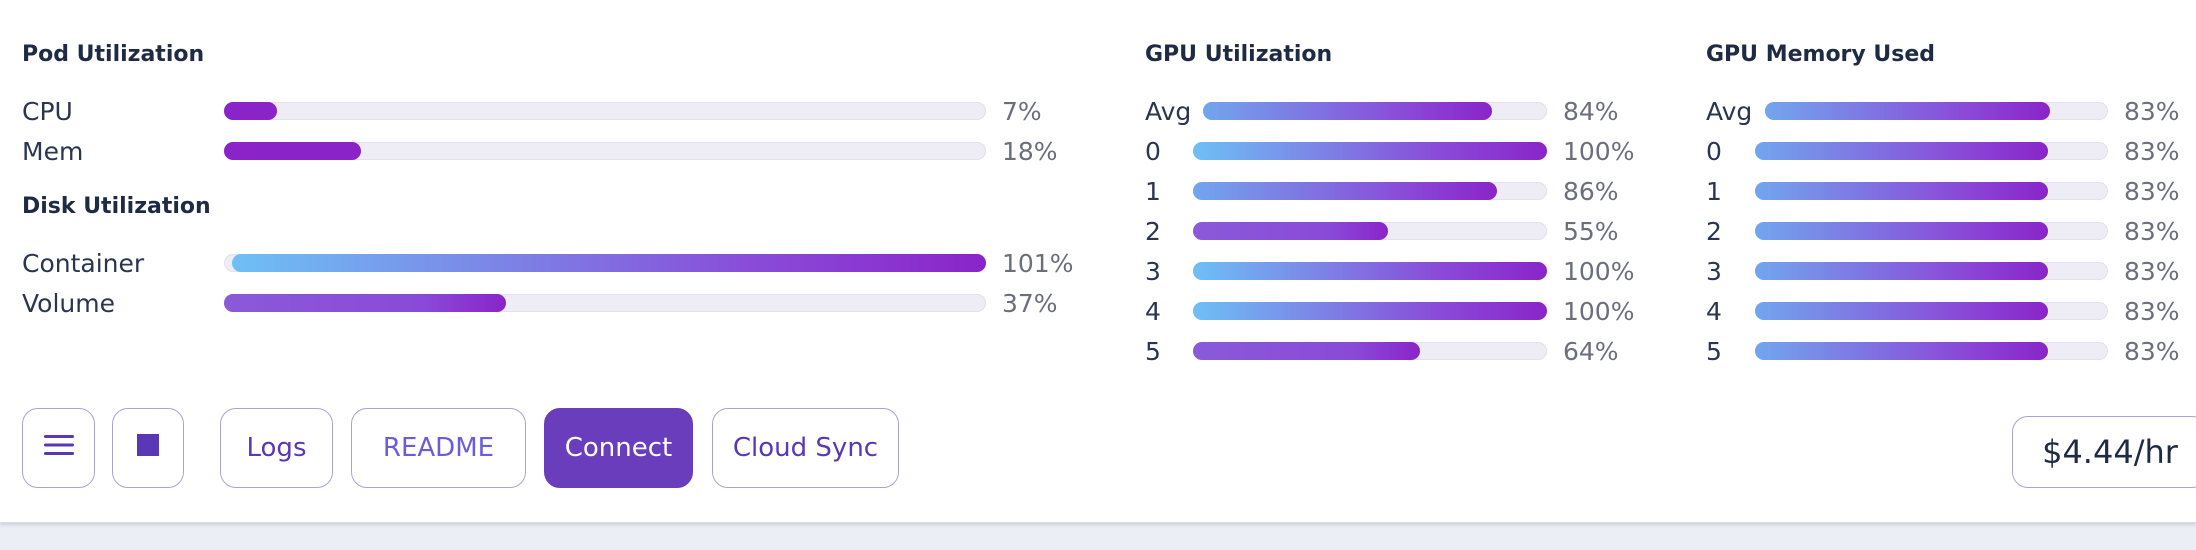  I want to click on gpu-util-row-label: 5, so click(1153, 351).